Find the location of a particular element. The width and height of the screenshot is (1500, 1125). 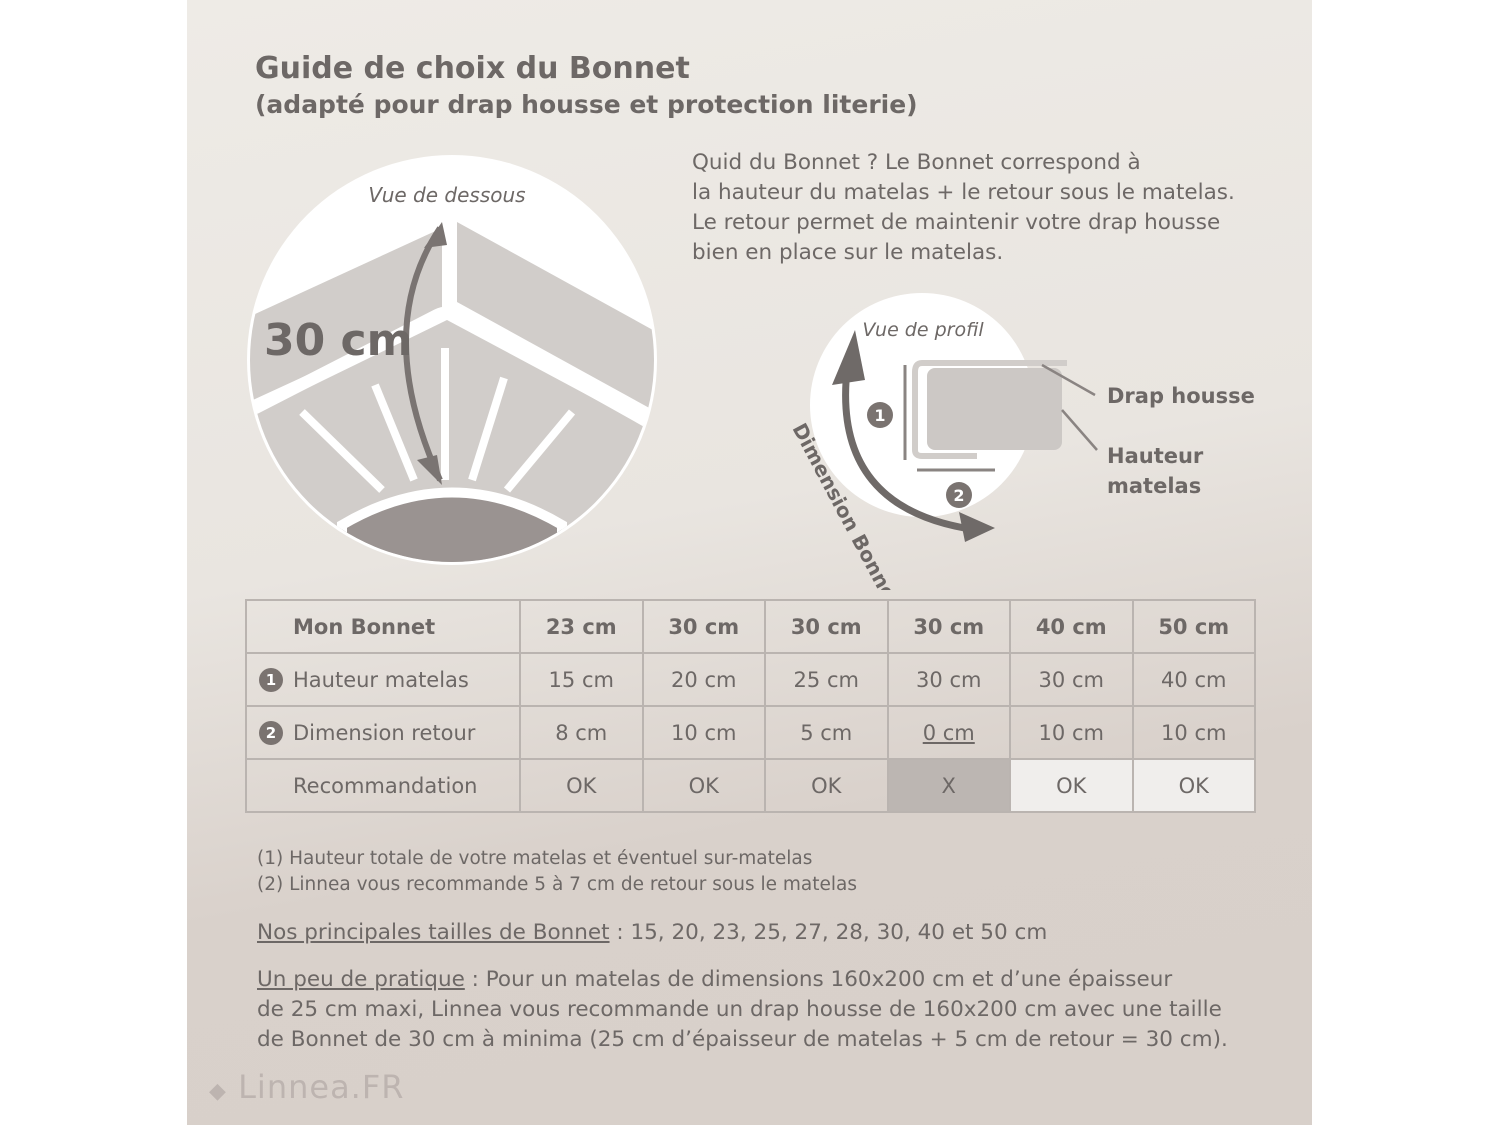

logo-text: Linnea.FR is located at coordinates (321, 1087).